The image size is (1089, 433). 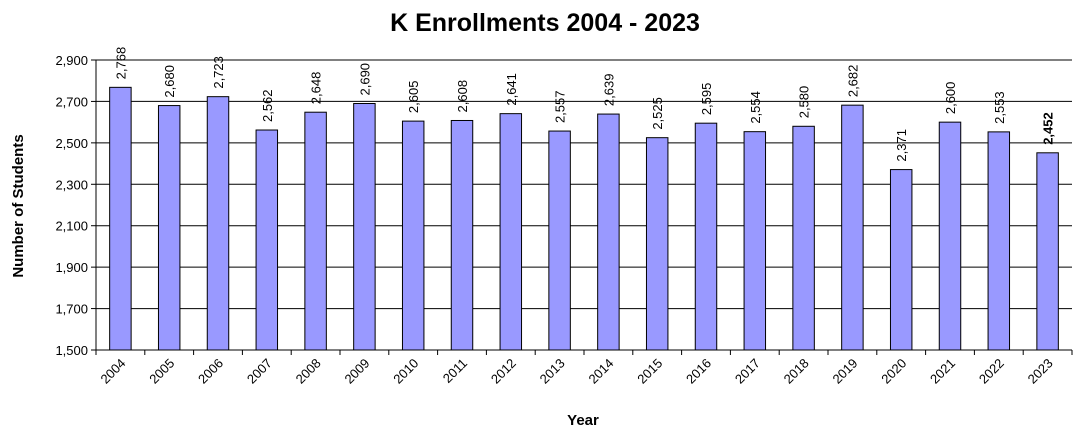 I want to click on bar-2010, so click(x=413, y=235).